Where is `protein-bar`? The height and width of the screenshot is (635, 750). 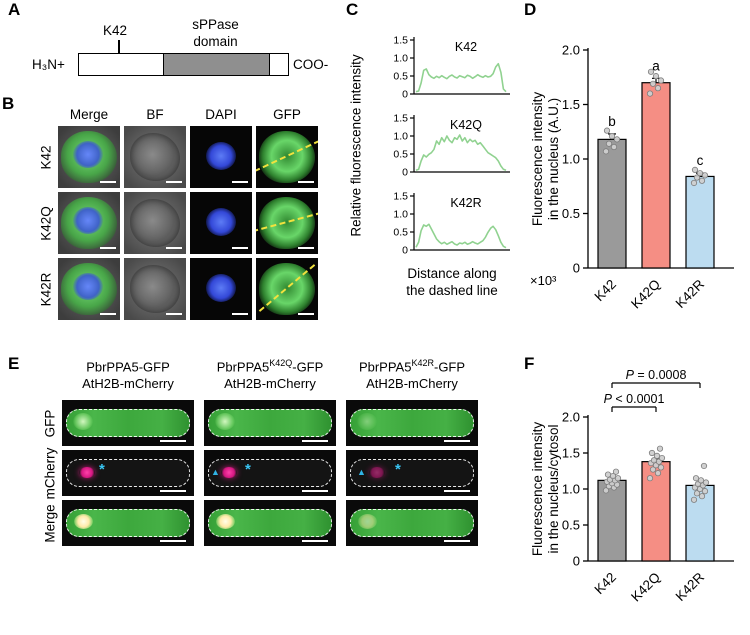
protein-bar is located at coordinates (183, 64).